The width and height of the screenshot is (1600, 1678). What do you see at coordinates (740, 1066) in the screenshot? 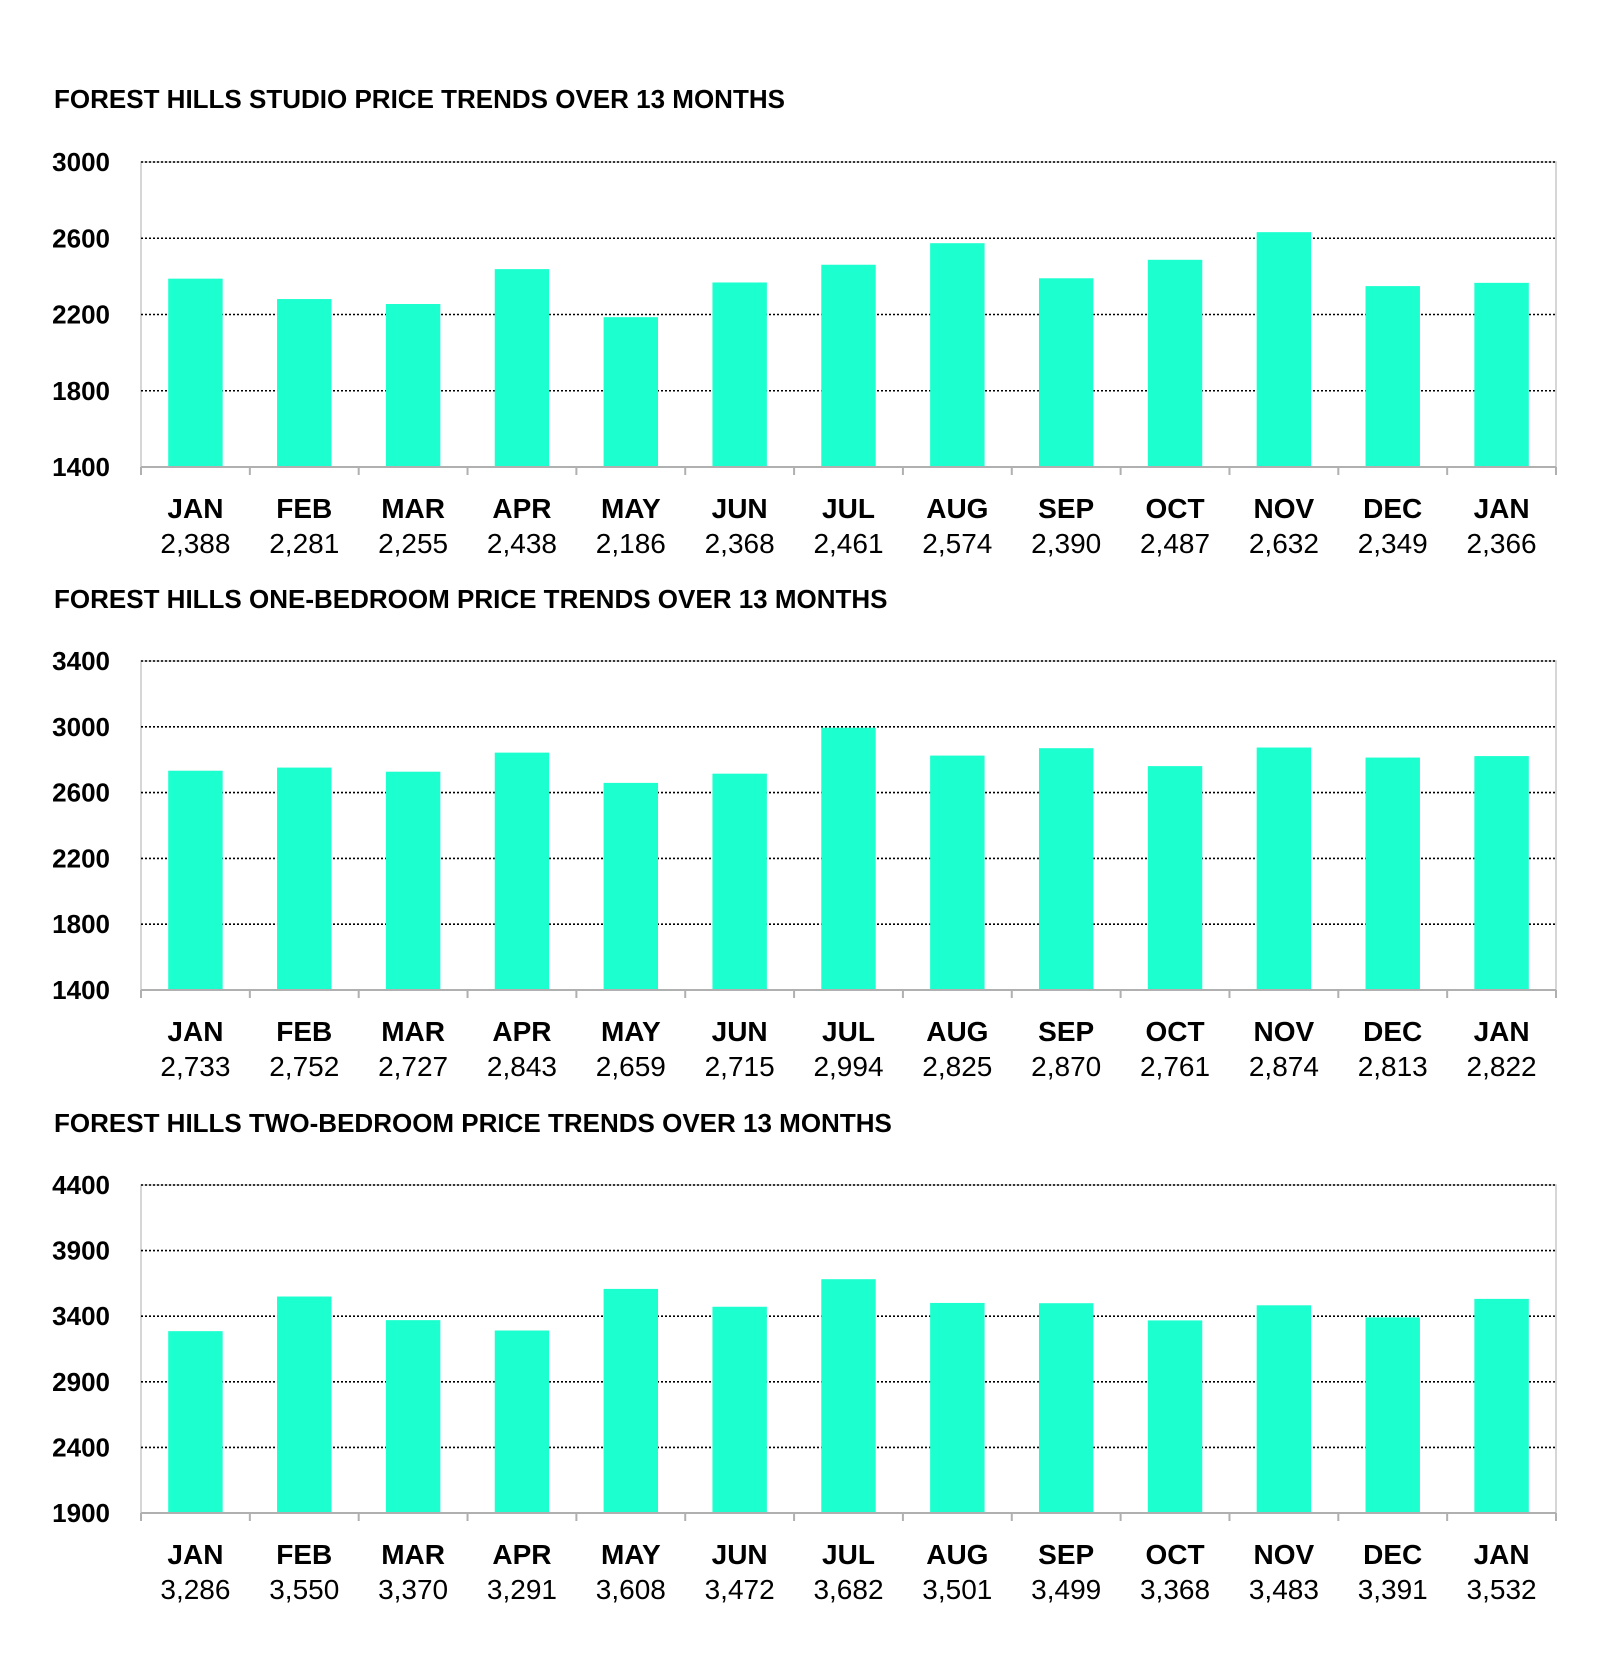
I see `data-label: 2,715` at bounding box center [740, 1066].